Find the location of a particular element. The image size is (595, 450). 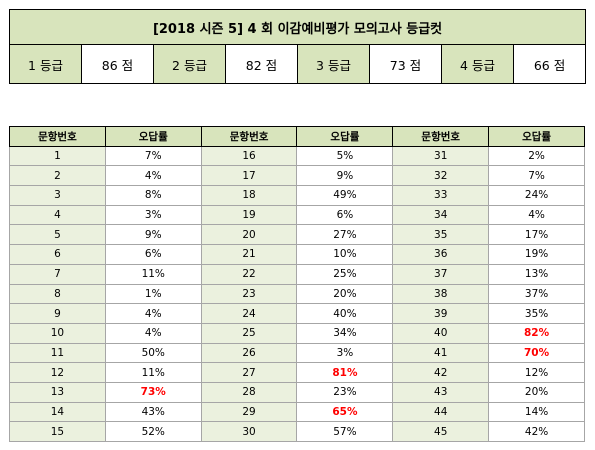

question-number: 39 is located at coordinates (441, 313).